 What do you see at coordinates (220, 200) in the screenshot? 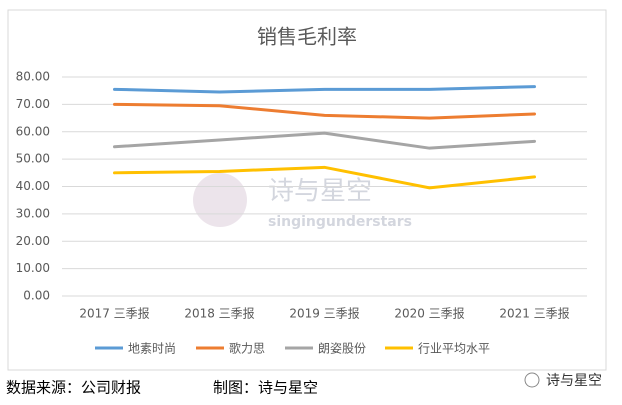
I see `watermark-logo` at bounding box center [220, 200].